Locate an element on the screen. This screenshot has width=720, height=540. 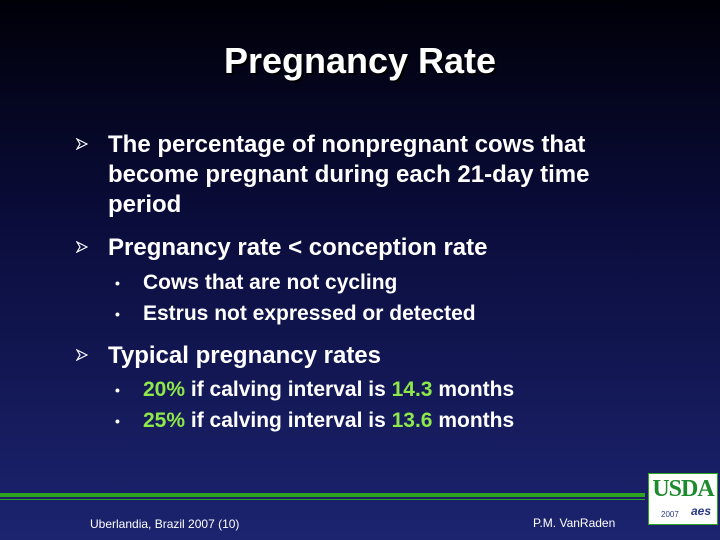
sub-bullet-text: Estrus not expressed or detected is located at coordinates (309, 313).